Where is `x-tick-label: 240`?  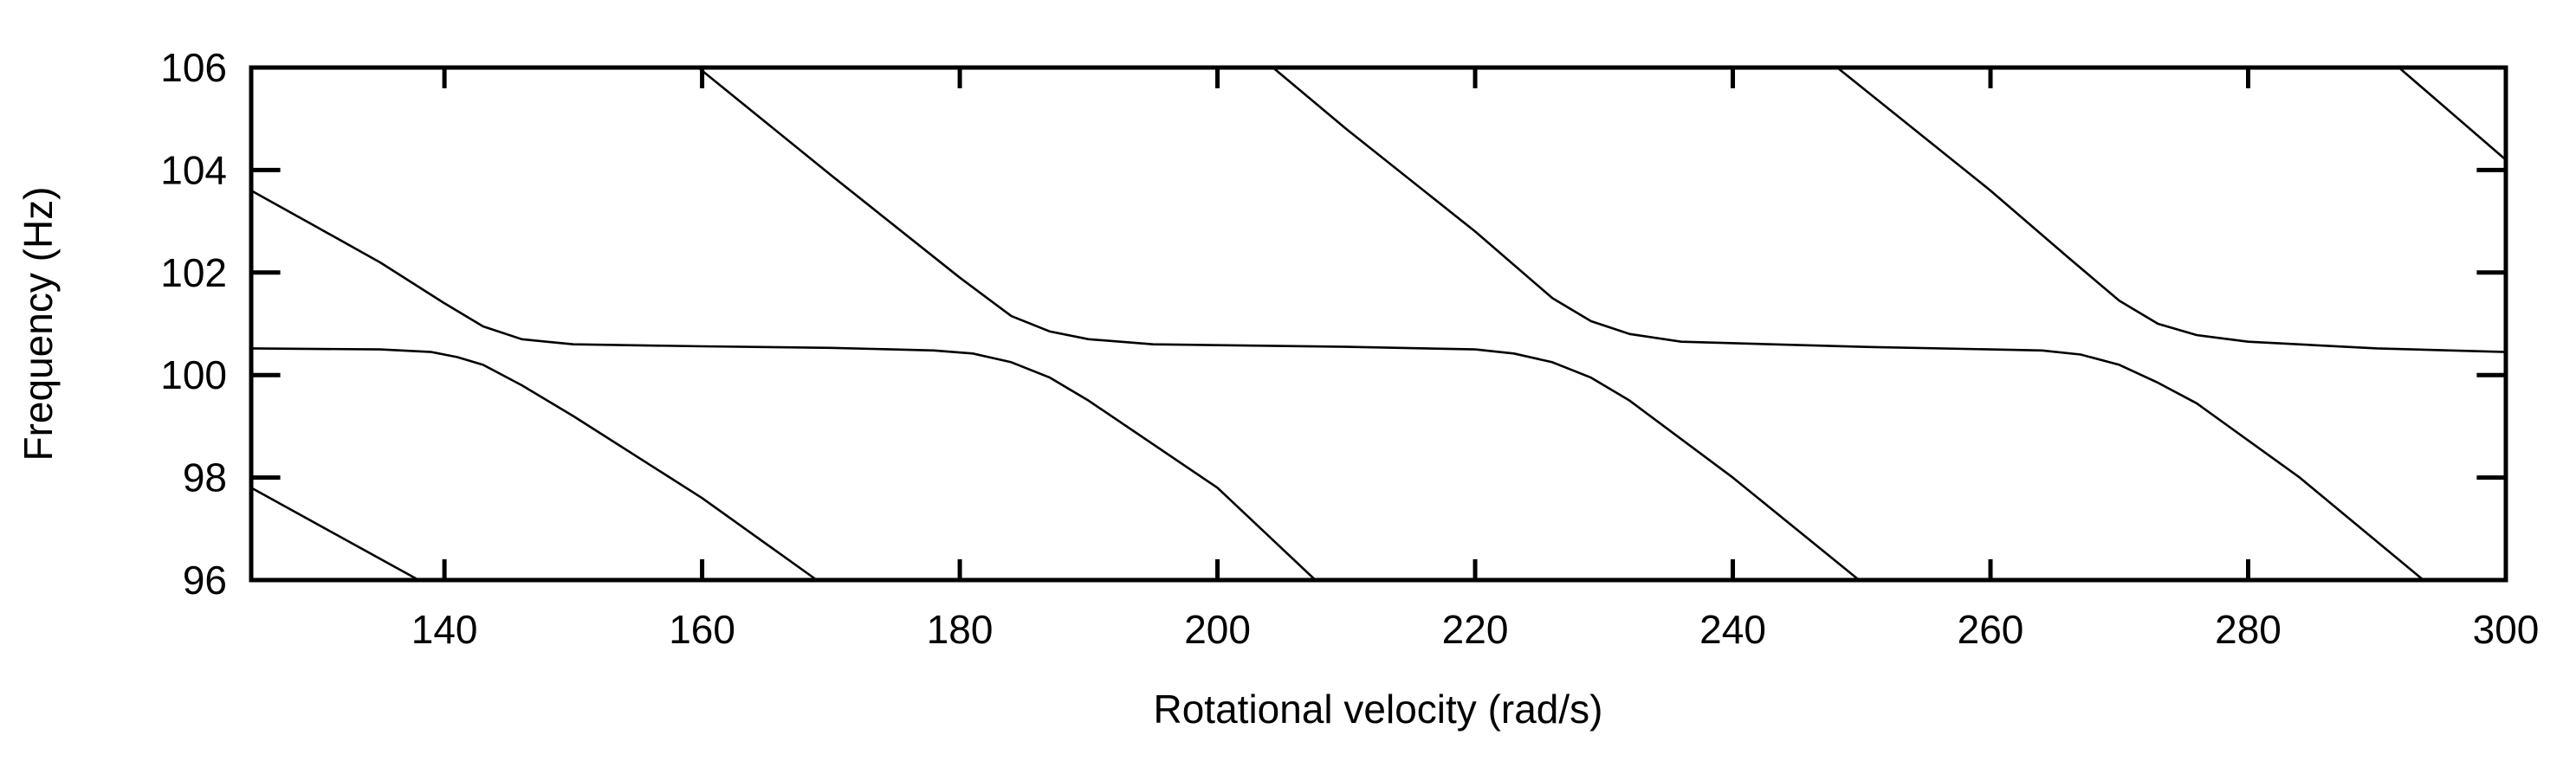 x-tick-label: 240 is located at coordinates (1732, 629).